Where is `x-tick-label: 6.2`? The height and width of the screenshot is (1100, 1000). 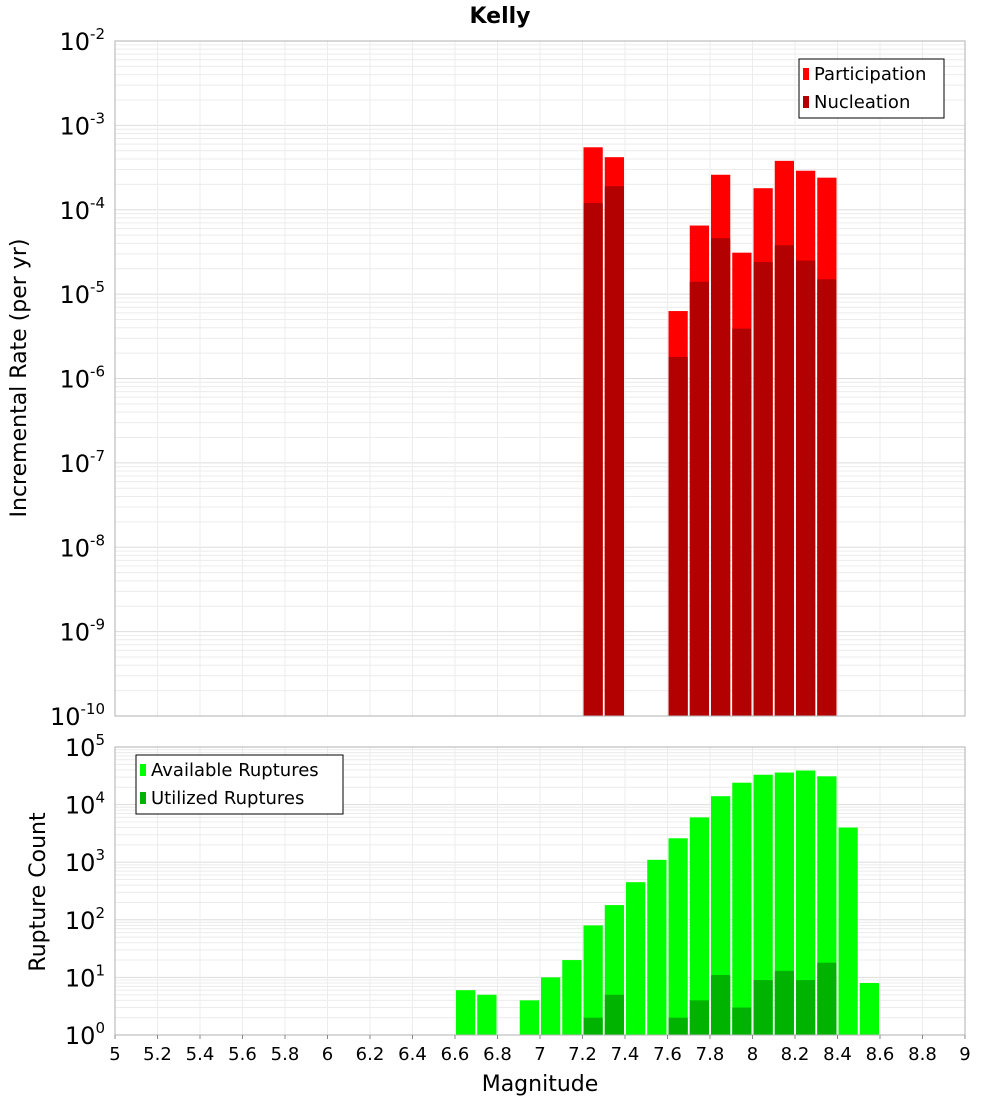
x-tick-label: 6.2 is located at coordinates (370, 1054).